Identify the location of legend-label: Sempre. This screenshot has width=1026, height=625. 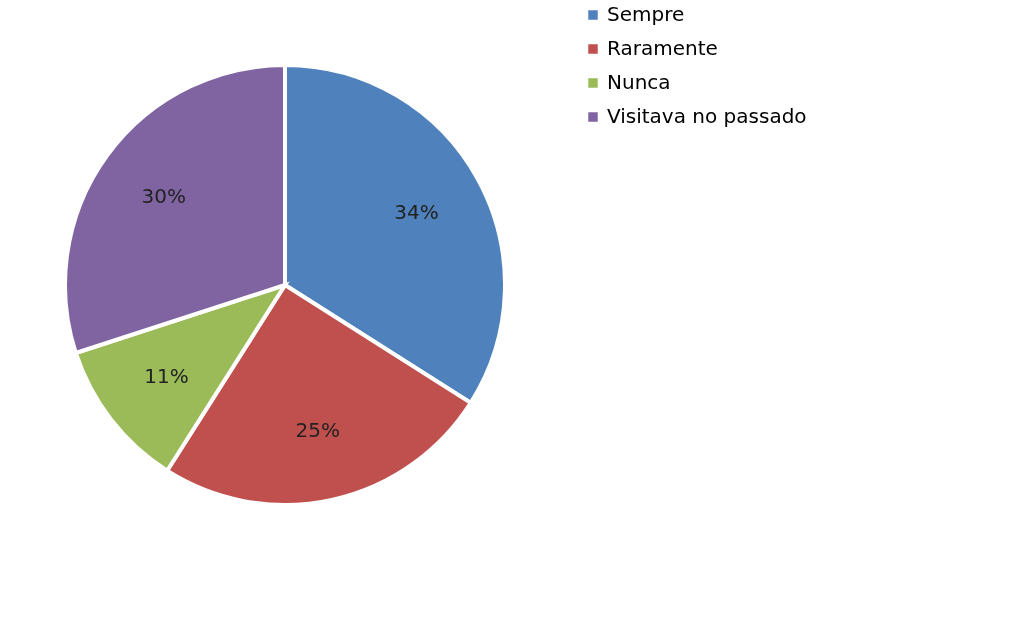
(646, 14).